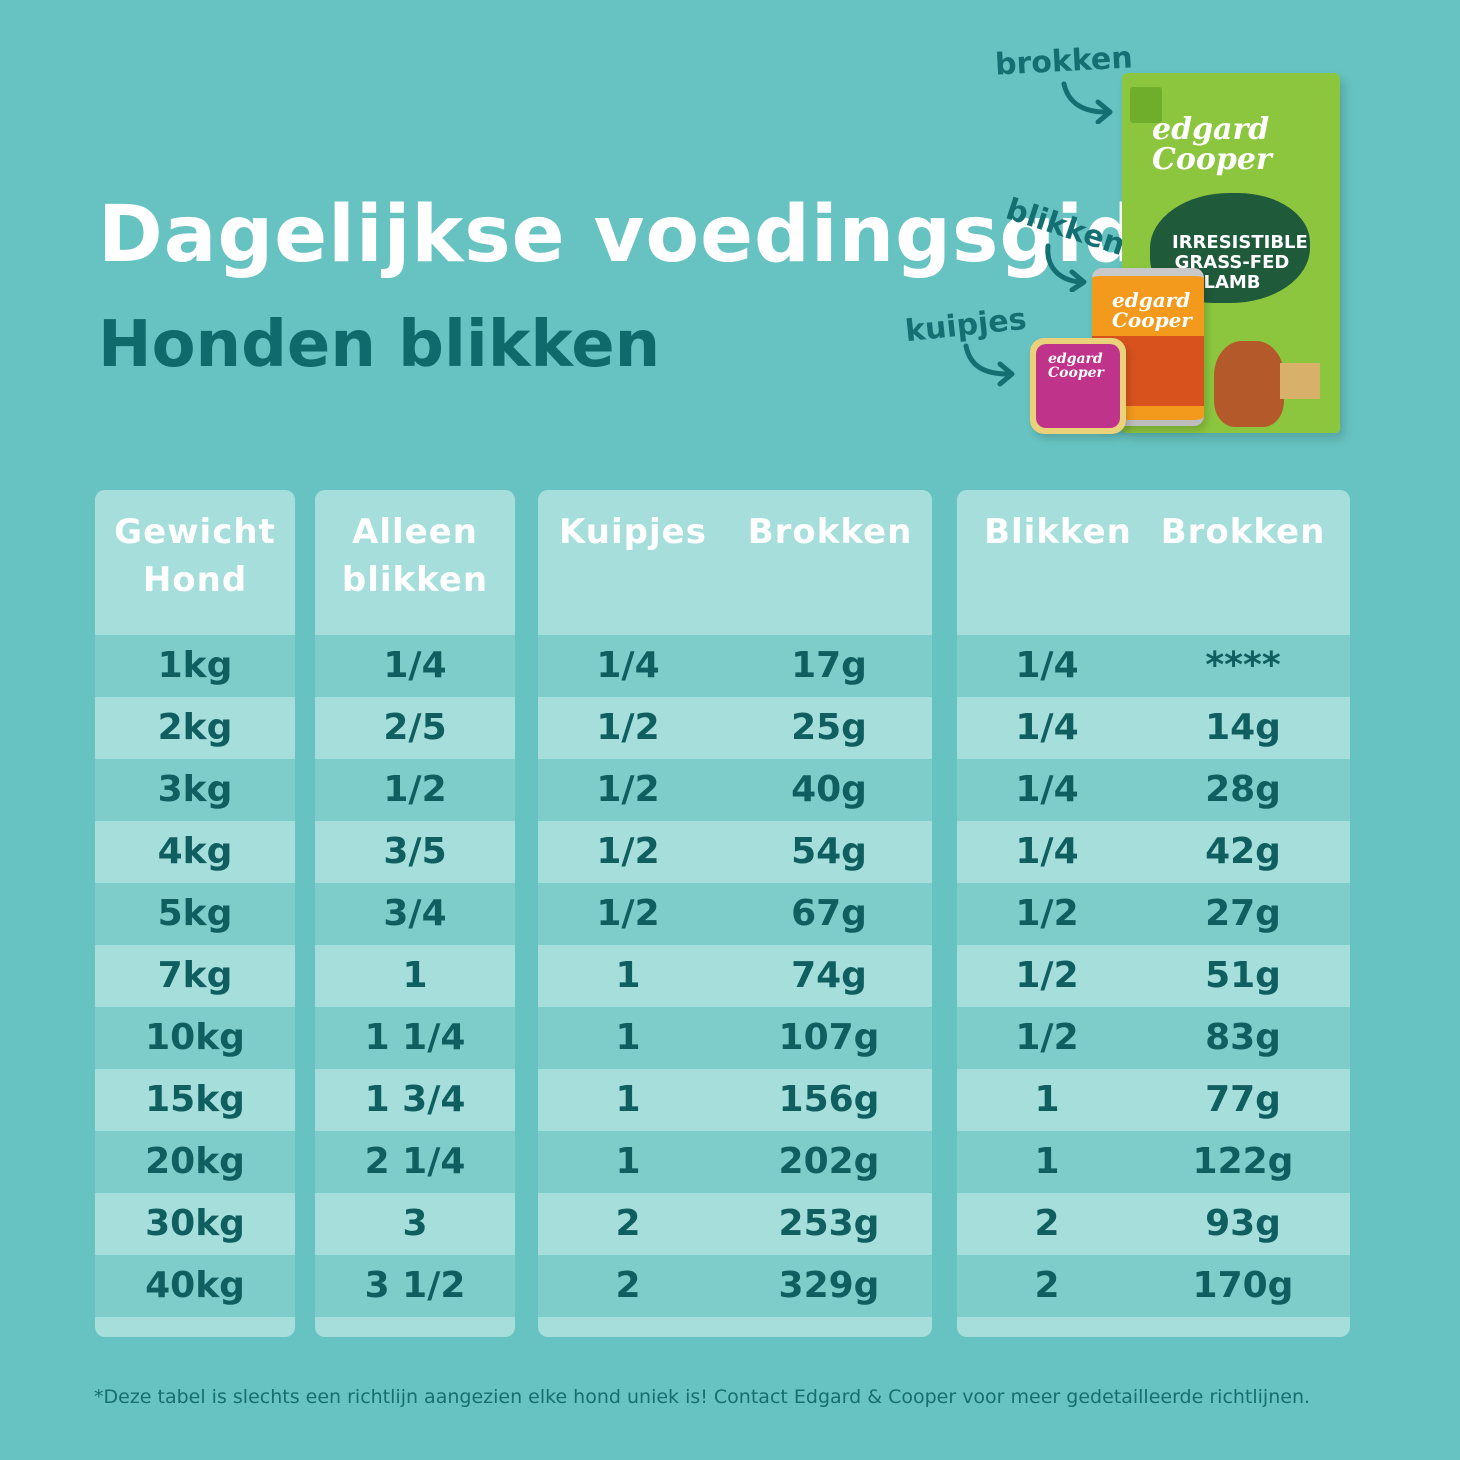 This screenshot has height=1460, width=1460. Describe the element at coordinates (829, 1223) in the screenshot. I see `tubs-kibble-cell: 253g` at that location.